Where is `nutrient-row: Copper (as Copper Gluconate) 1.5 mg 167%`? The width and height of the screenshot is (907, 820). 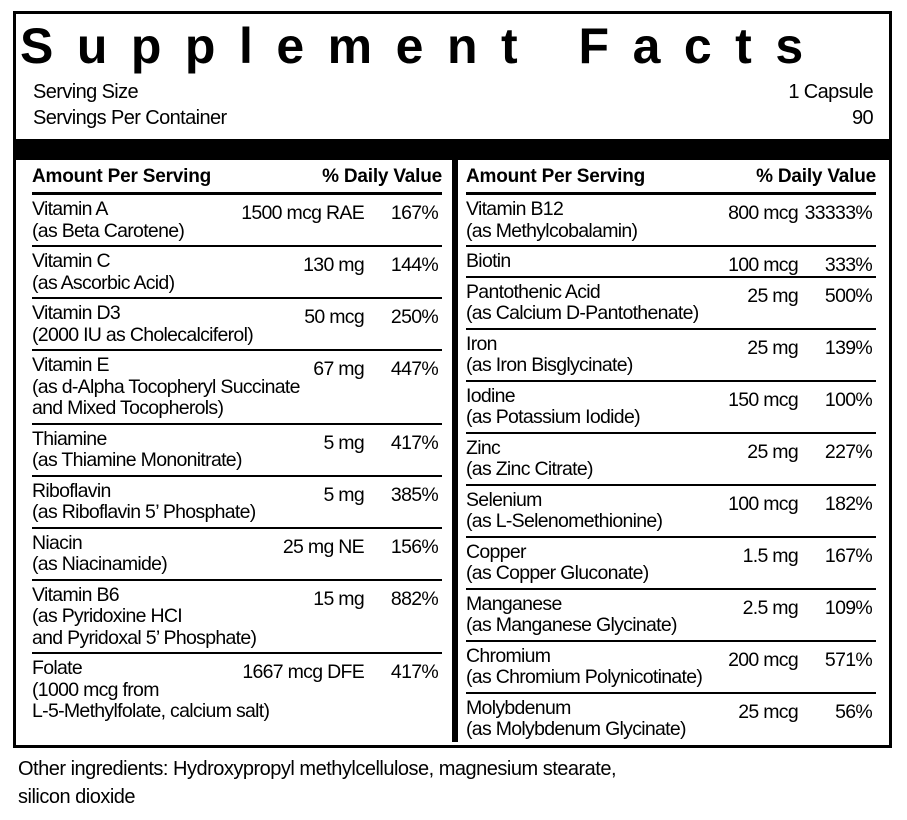 nutrient-row: Copper (as Copper Gluconate) 1.5 mg 167% is located at coordinates (671, 564).